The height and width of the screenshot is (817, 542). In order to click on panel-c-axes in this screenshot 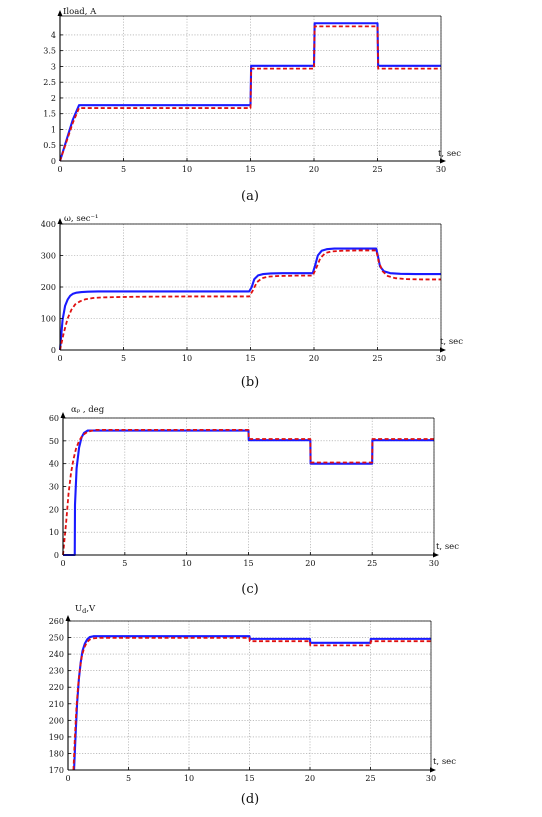, I will do `click(249, 485)`.